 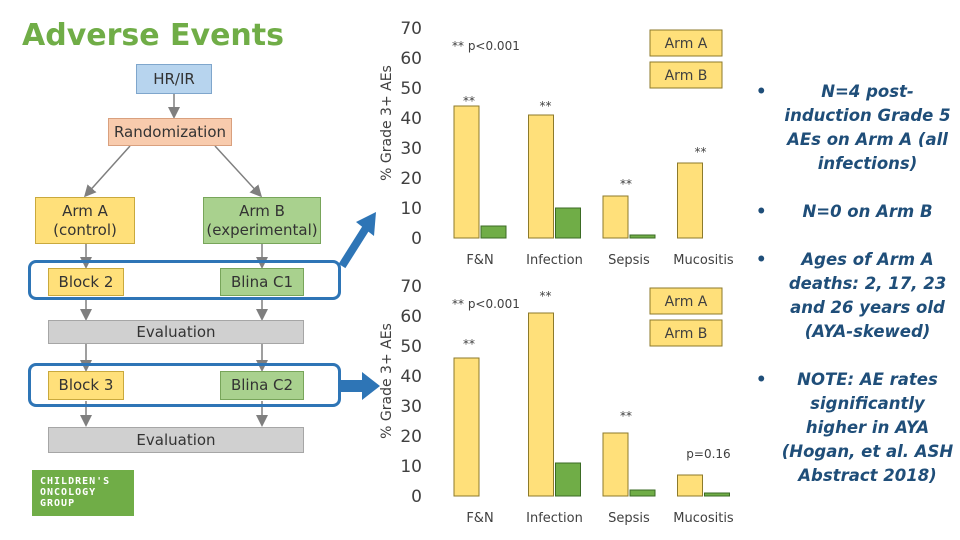 What do you see at coordinates (844, 211) in the screenshot?
I see `bullet-item: • N=0 on Arm B` at bounding box center [844, 211].